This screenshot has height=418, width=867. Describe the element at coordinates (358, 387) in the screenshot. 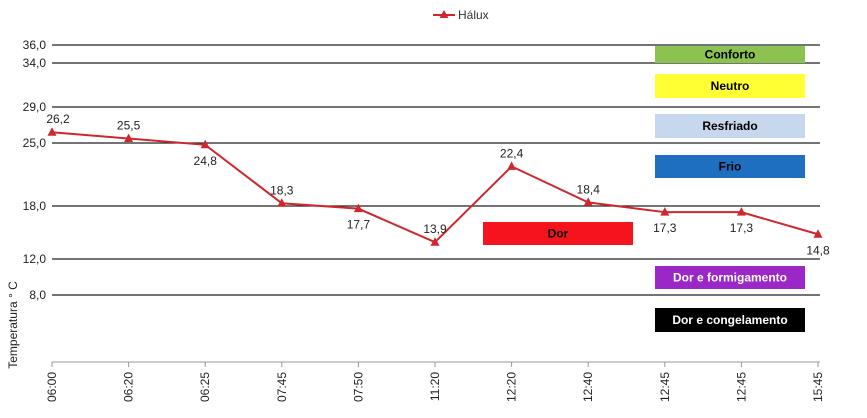

I see `x-tick-label: 07:50` at that location.